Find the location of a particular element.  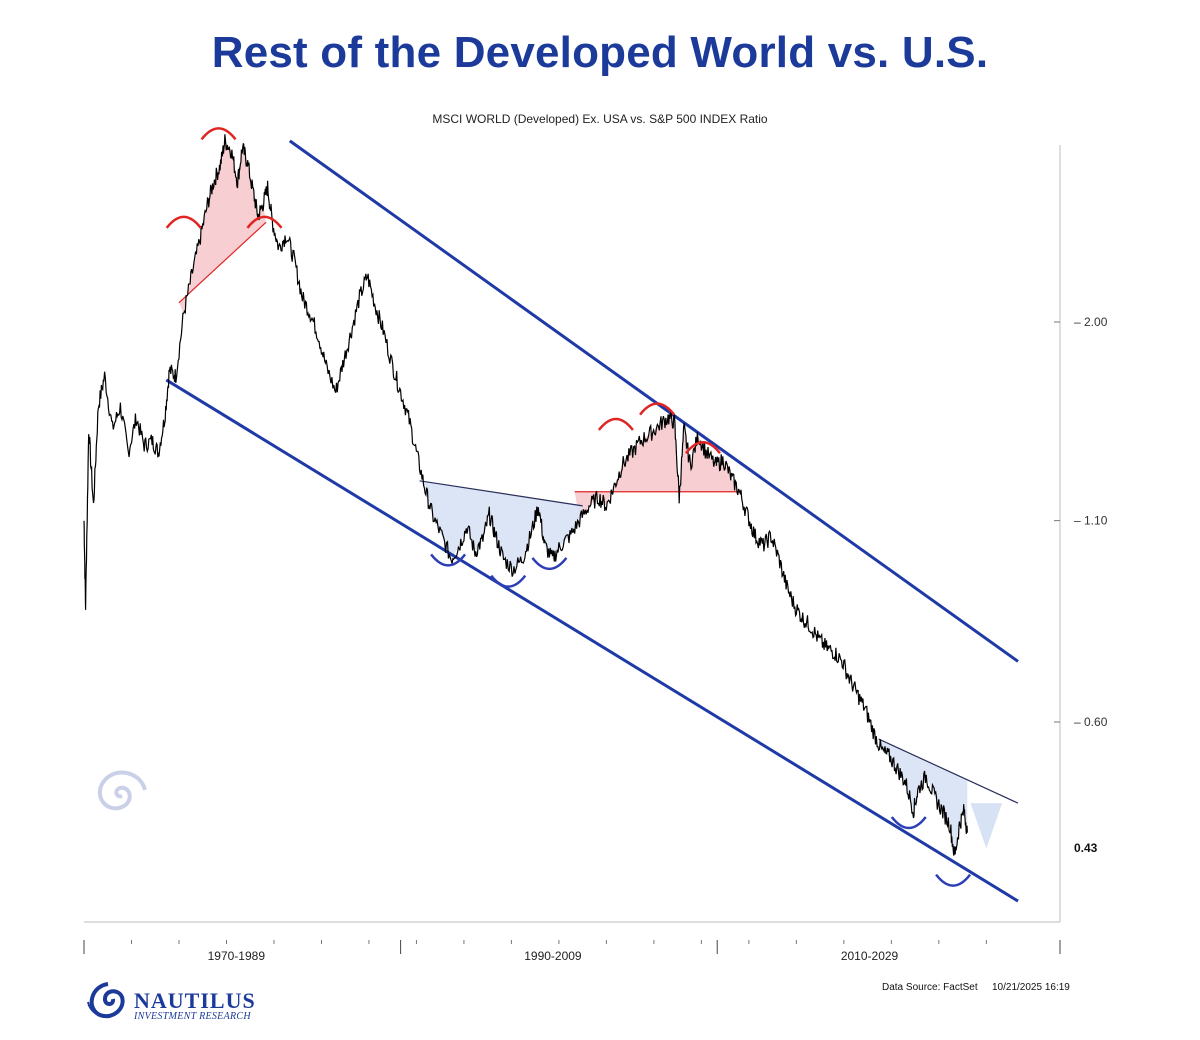

x-tick-label: 1970-1989 is located at coordinates (237, 956).